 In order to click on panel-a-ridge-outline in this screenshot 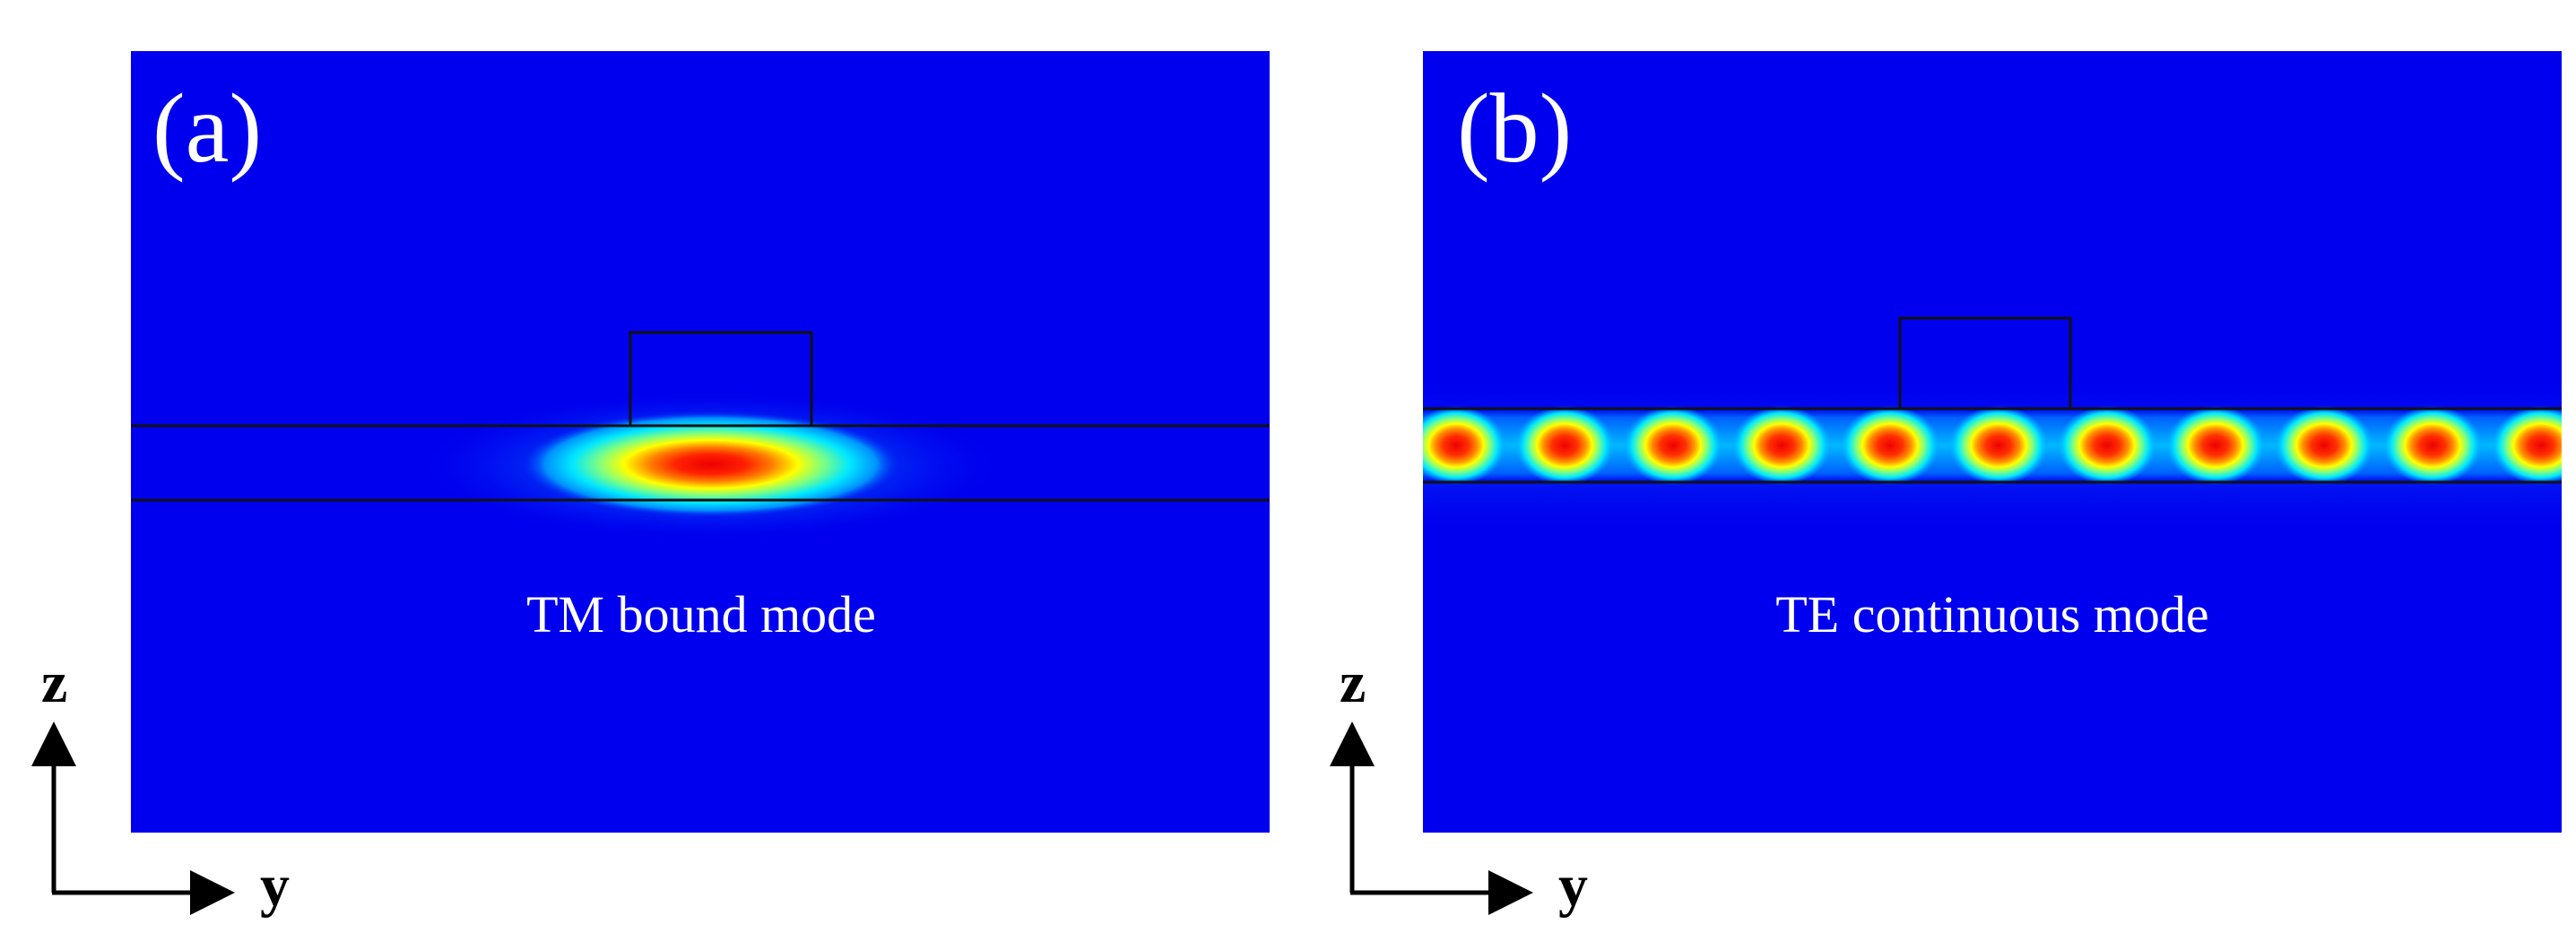, I will do `click(721, 378)`.